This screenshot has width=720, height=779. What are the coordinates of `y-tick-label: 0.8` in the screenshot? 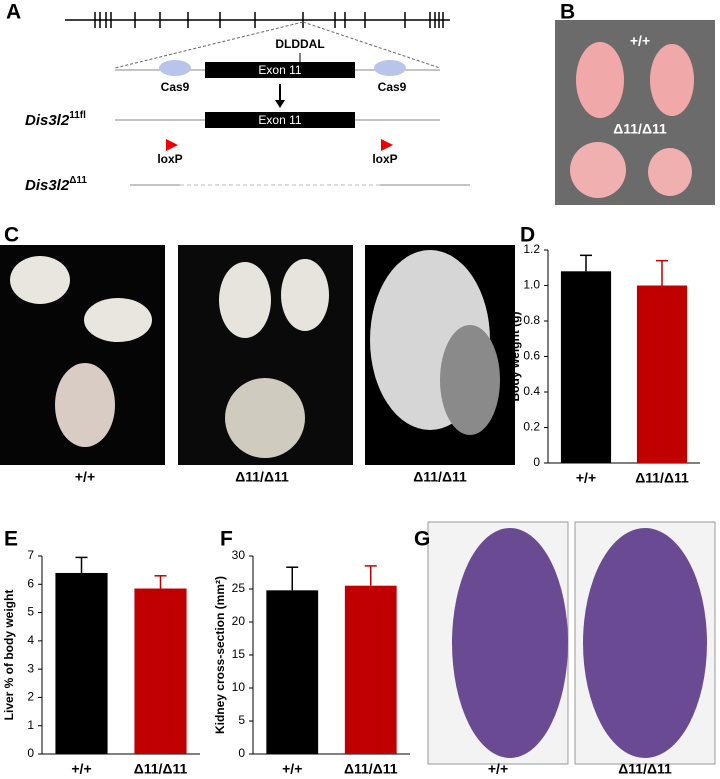 It's located at (531, 320).